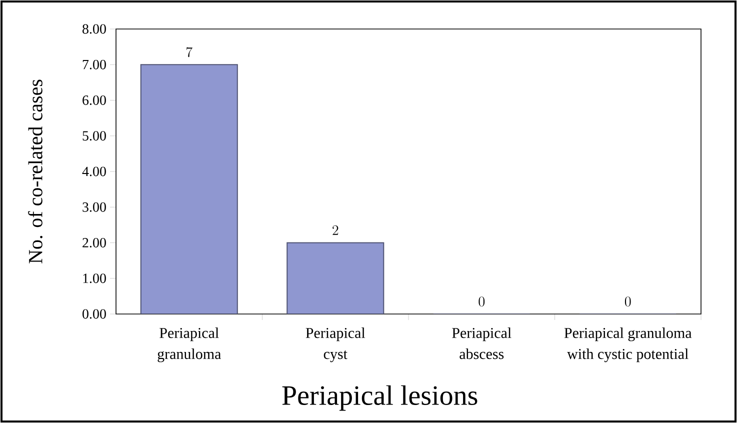 This screenshot has height=423, width=737. I want to click on x-tick-label: Periapical granuloma with cystic potential, so click(628, 345).